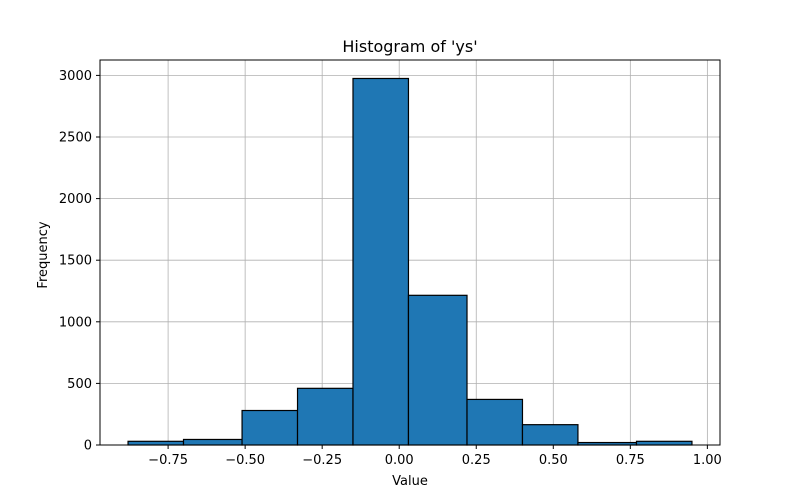  What do you see at coordinates (43, 254) in the screenshot?
I see `y-axis-label: Frequency` at bounding box center [43, 254].